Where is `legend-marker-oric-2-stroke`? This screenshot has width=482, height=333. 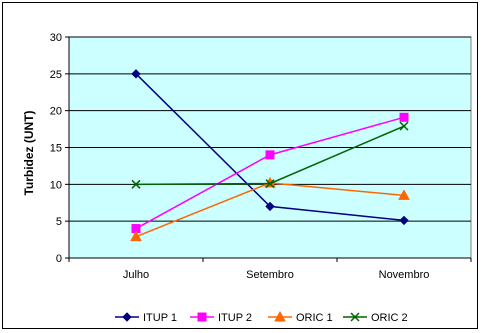
legend-marker-oric-2-stroke is located at coordinates (355, 317).